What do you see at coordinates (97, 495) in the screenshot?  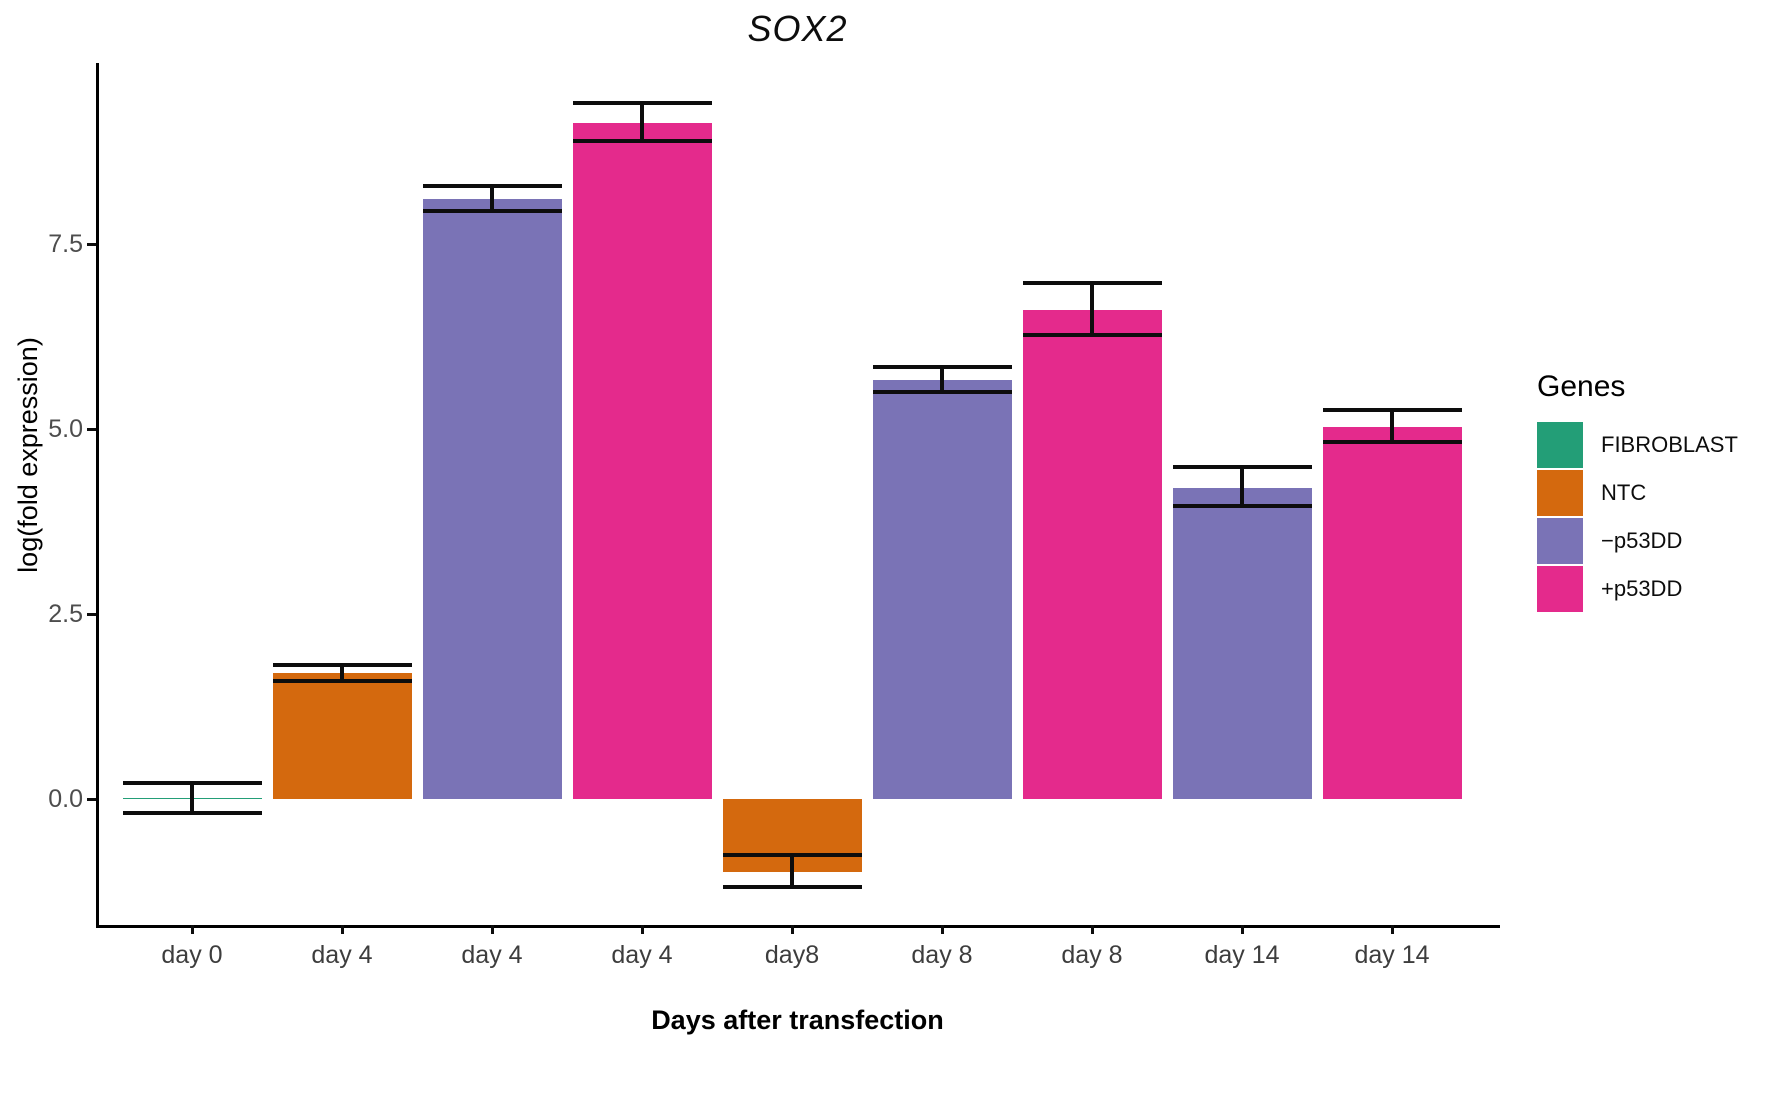 I see `y-axis-line` at bounding box center [97, 495].